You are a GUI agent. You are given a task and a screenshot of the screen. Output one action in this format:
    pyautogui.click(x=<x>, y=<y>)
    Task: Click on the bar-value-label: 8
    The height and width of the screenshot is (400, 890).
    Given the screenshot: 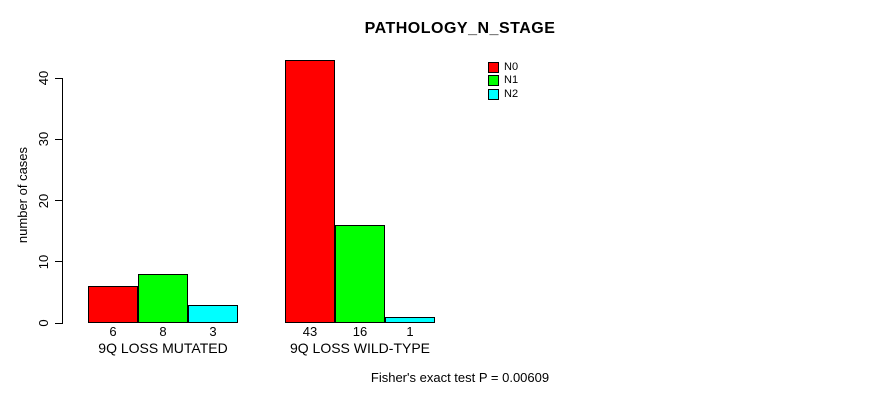 What is the action you would take?
    pyautogui.click(x=163, y=331)
    